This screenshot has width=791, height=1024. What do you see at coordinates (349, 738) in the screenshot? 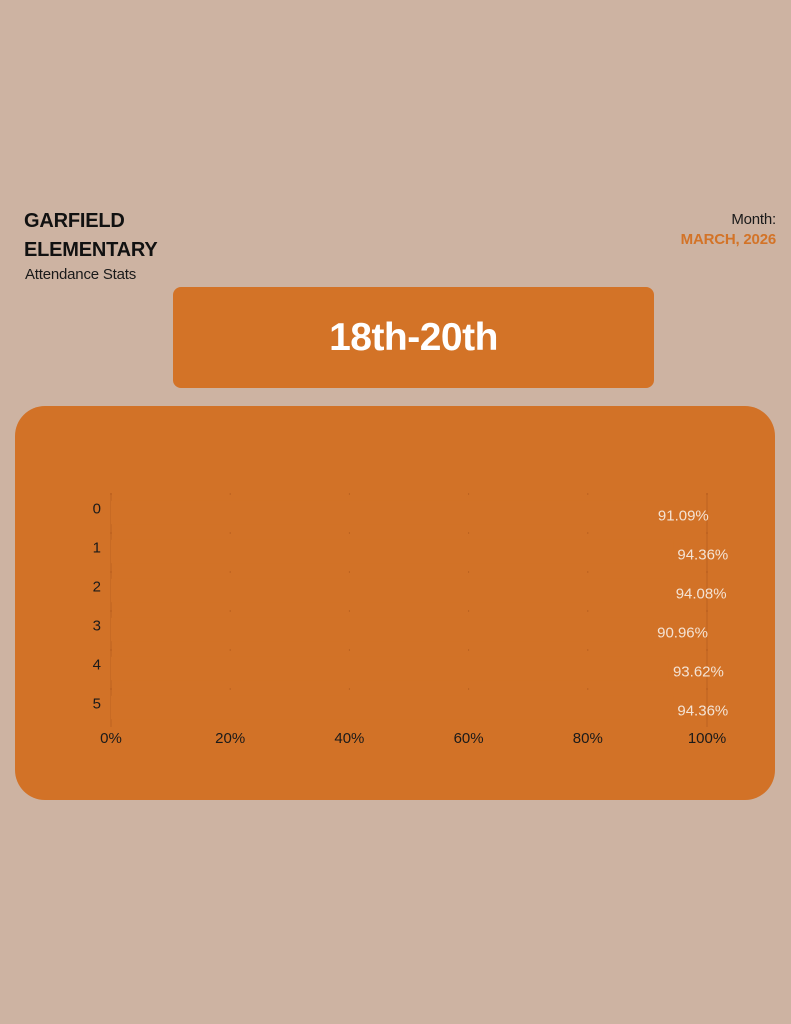
I see `x-tick-label: 40%` at bounding box center [349, 738].